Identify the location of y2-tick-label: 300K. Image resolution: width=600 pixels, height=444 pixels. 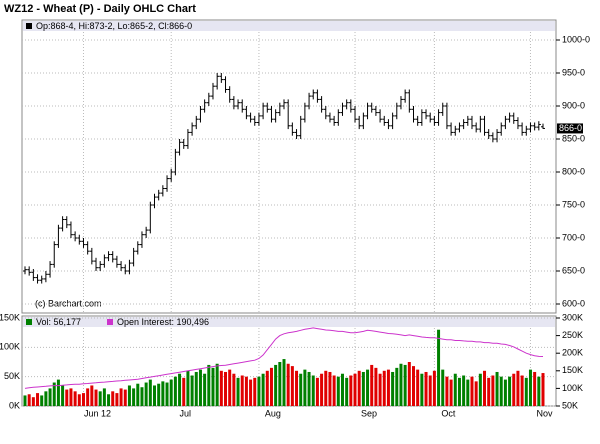
(572, 317).